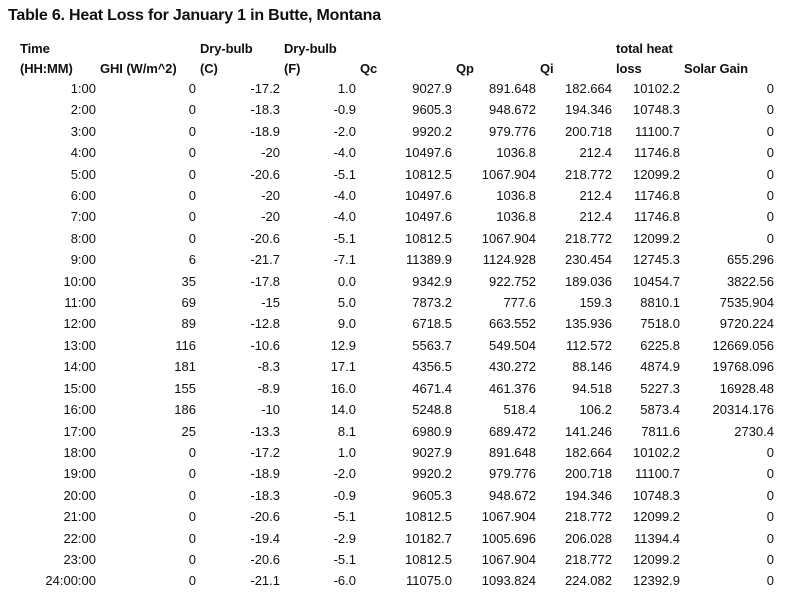 The width and height of the screenshot is (800, 600). I want to click on table-cell: 15:00, so click(79, 388).